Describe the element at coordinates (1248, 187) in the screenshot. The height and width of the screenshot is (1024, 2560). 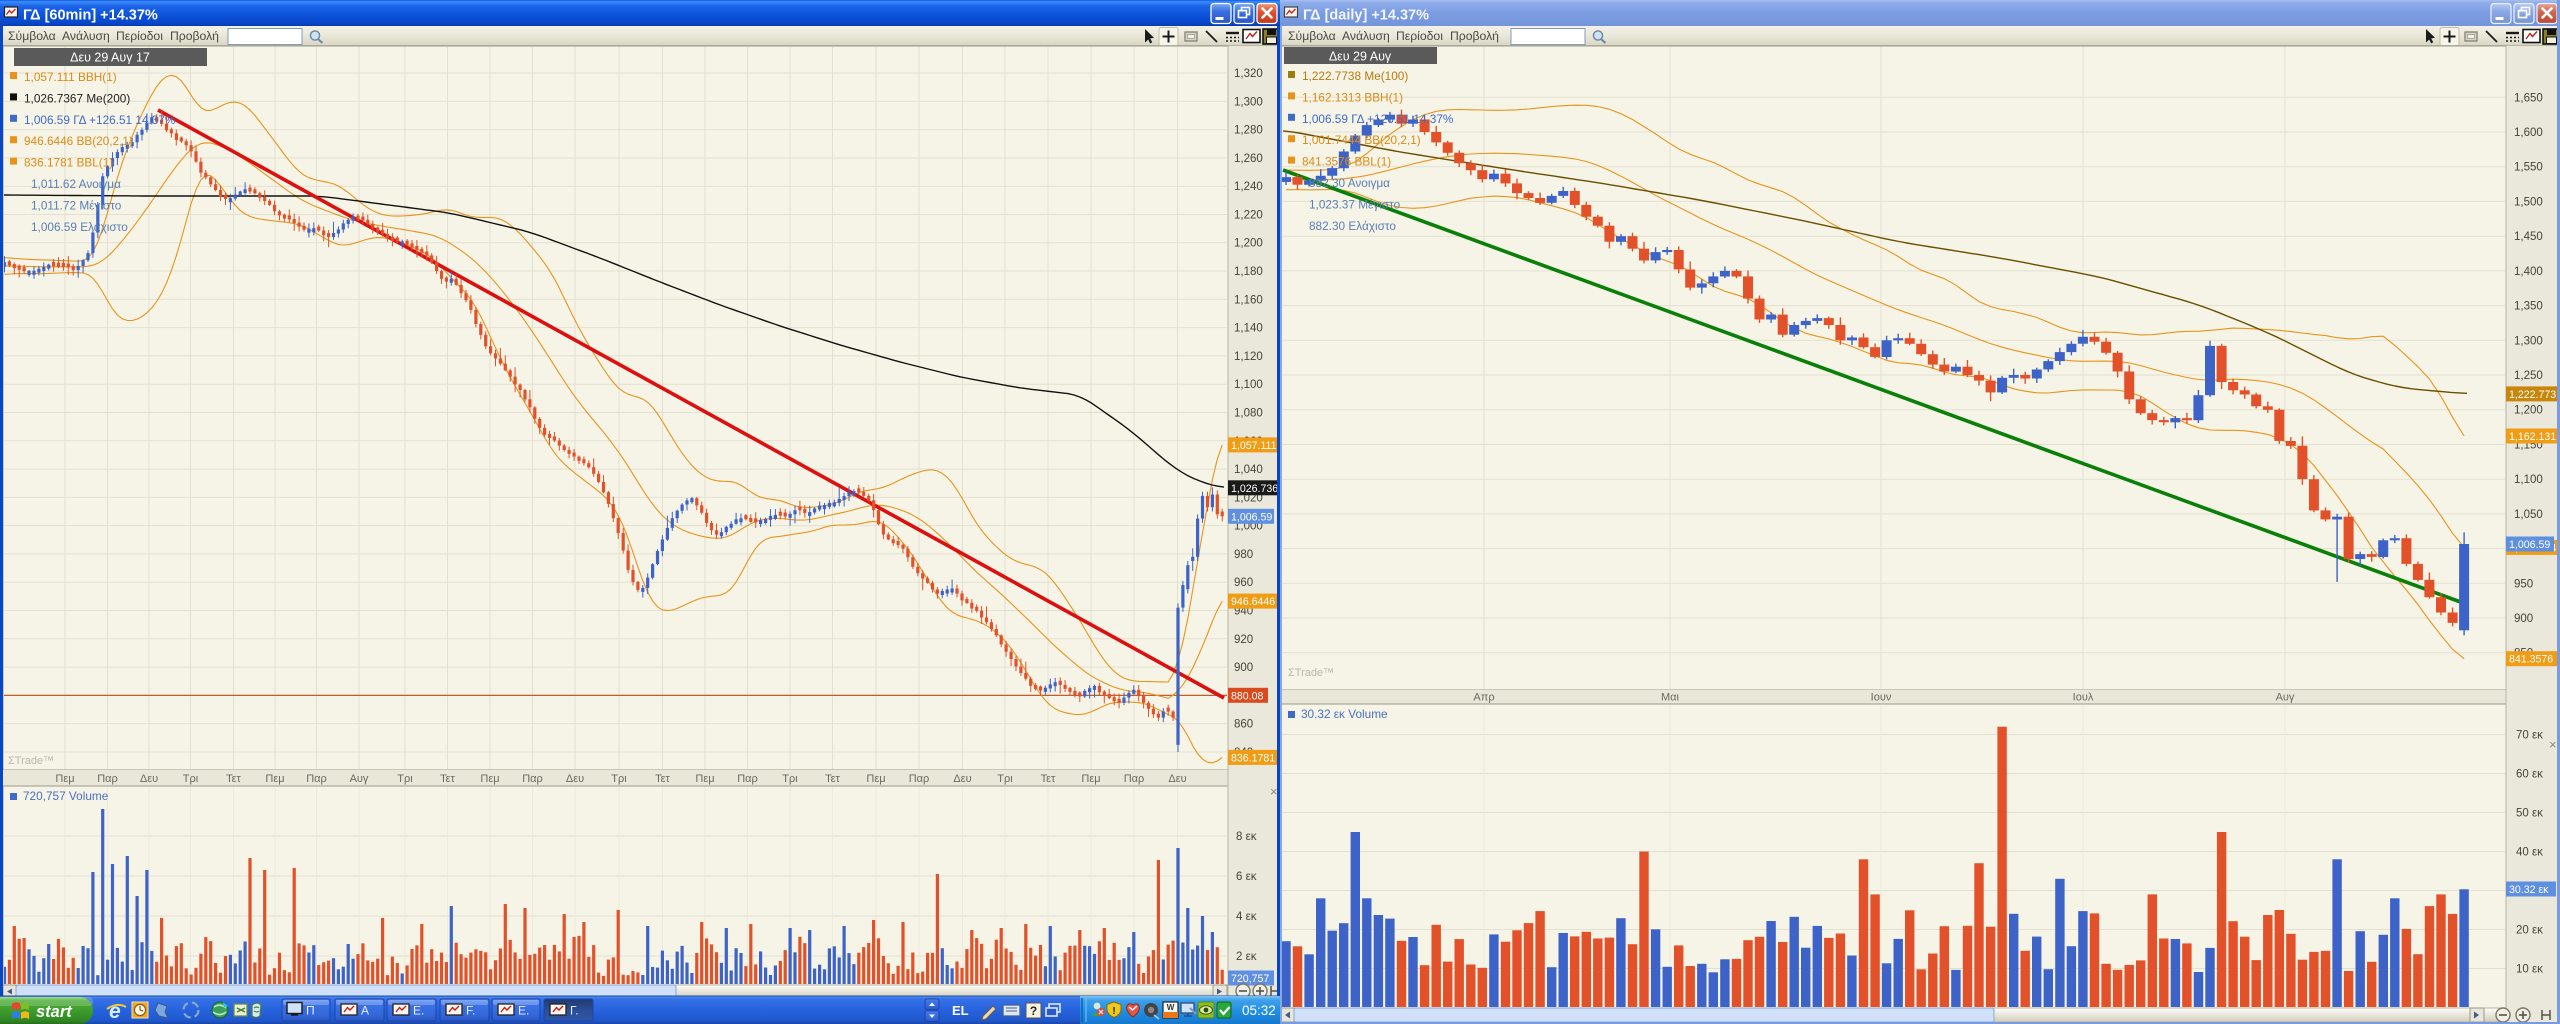
I see `svg-text: 1,240` at that location.